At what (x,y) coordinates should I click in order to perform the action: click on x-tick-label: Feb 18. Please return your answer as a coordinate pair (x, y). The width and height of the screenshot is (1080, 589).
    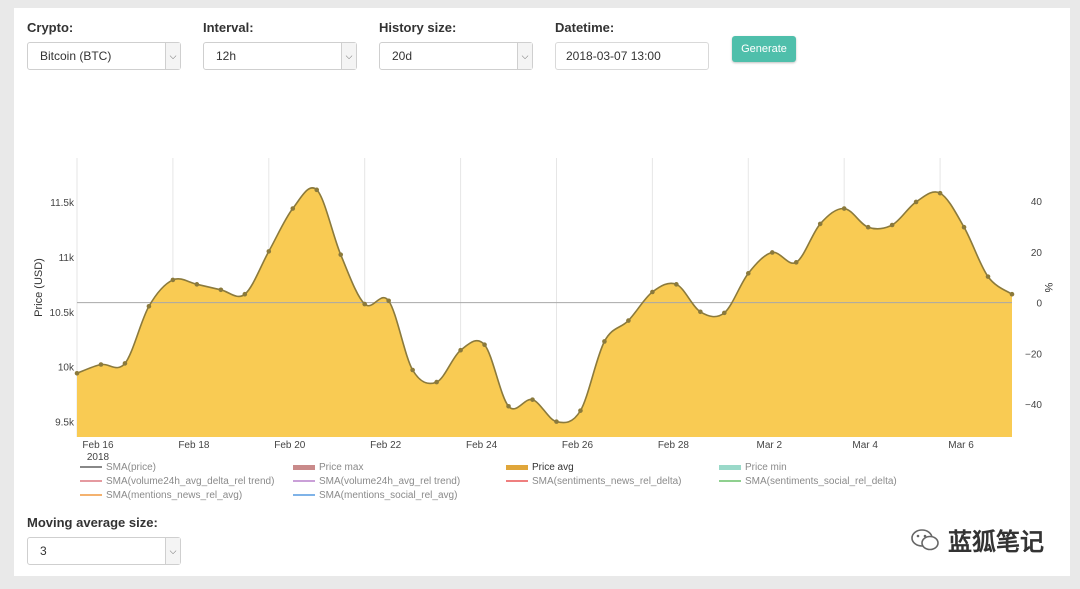
    Looking at the image, I should click on (194, 445).